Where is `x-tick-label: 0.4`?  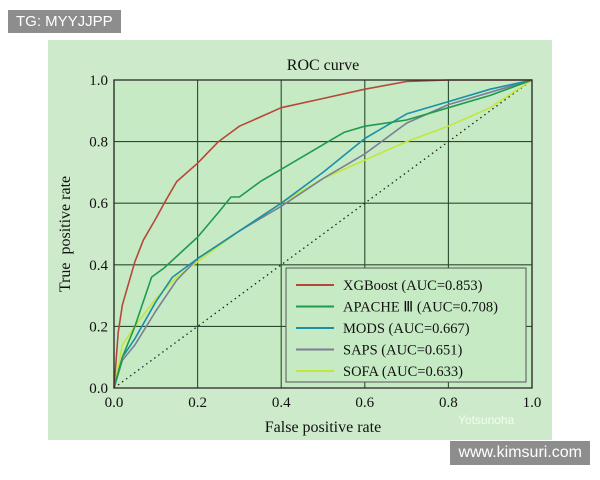
x-tick-label: 0.4 is located at coordinates (281, 403).